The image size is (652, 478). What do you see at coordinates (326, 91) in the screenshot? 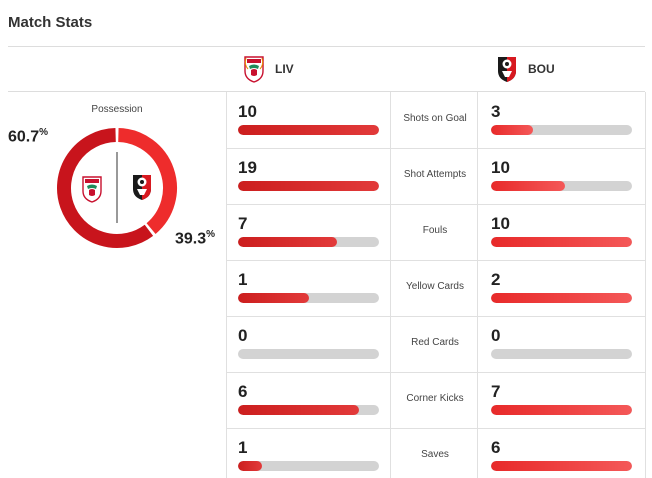
I see `header-divider` at bounding box center [326, 91].